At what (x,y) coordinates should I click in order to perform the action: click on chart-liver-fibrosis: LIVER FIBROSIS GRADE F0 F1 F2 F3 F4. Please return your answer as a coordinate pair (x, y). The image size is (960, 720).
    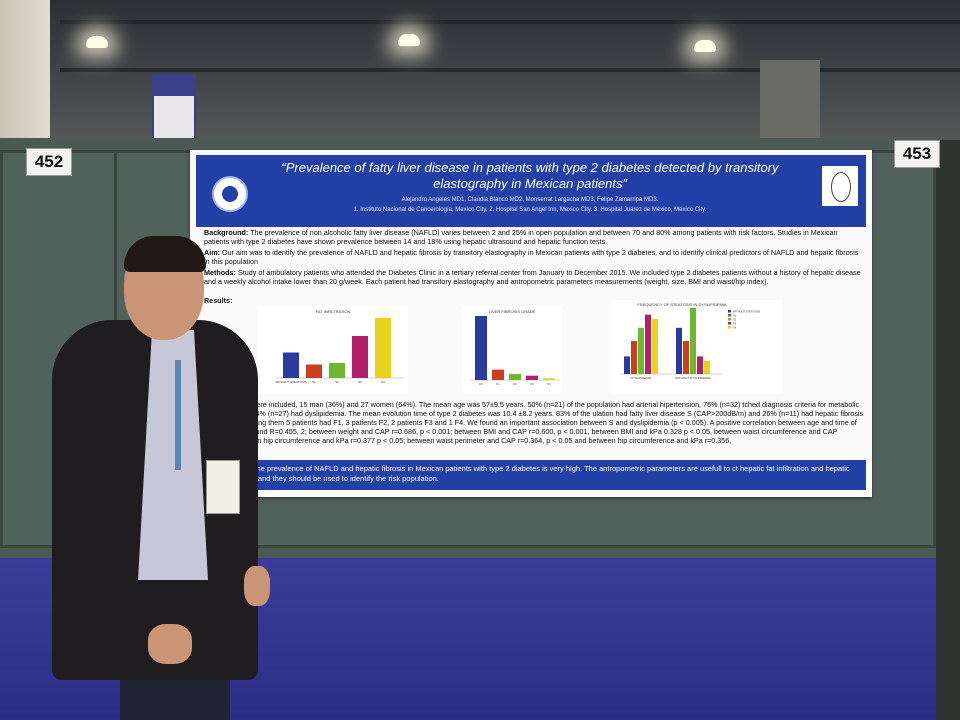
    Looking at the image, I should click on (512, 350).